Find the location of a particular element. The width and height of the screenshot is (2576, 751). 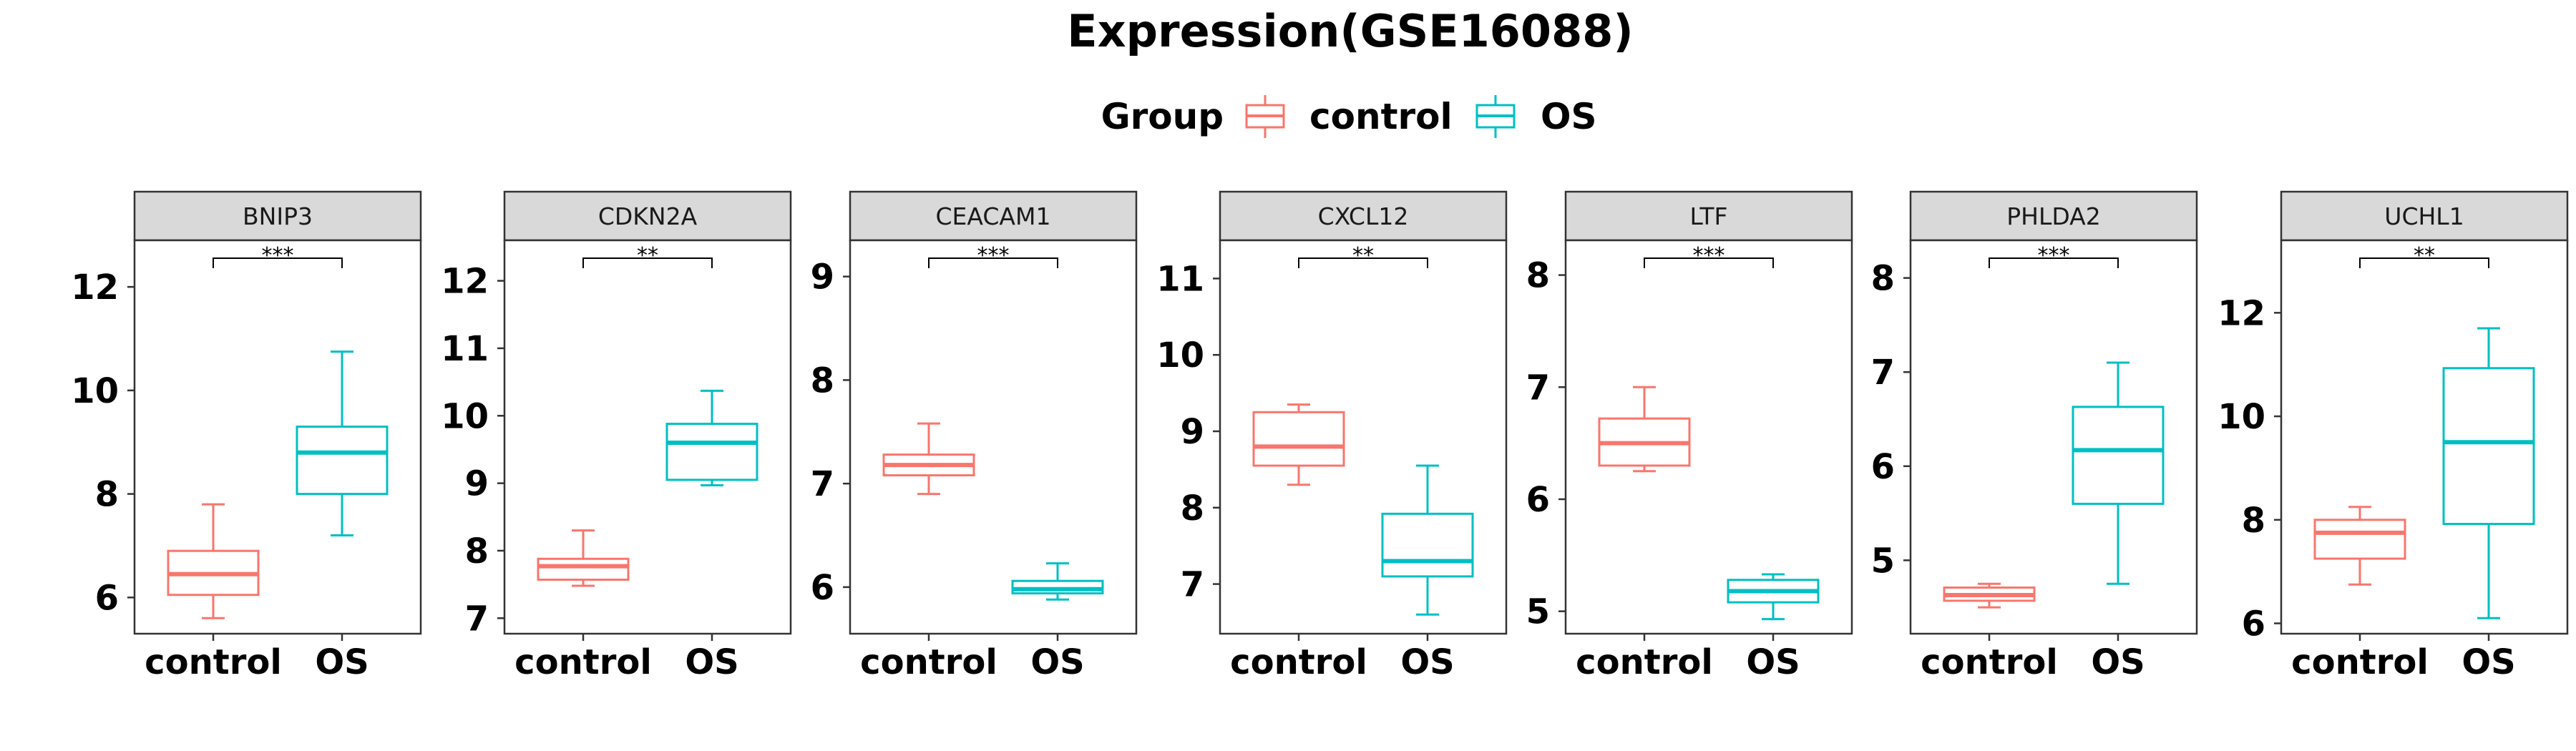

legend-entries: control OS is located at coordinates (1421, 116).